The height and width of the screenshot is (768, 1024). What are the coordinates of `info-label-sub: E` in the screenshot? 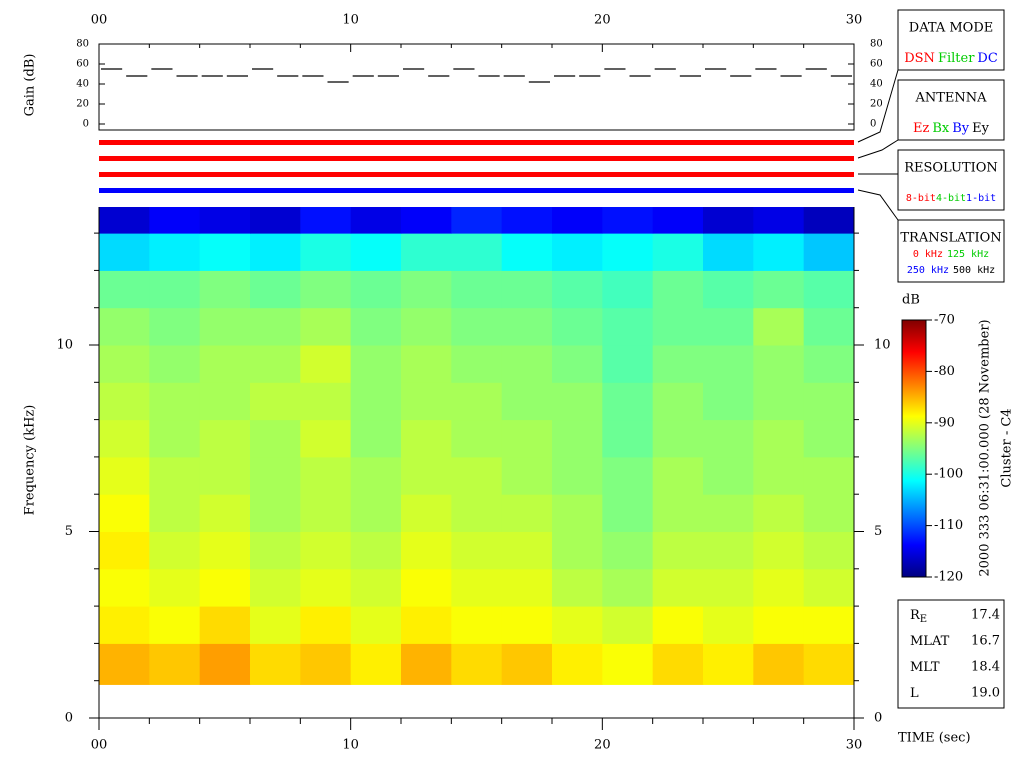 It's located at (923, 619).